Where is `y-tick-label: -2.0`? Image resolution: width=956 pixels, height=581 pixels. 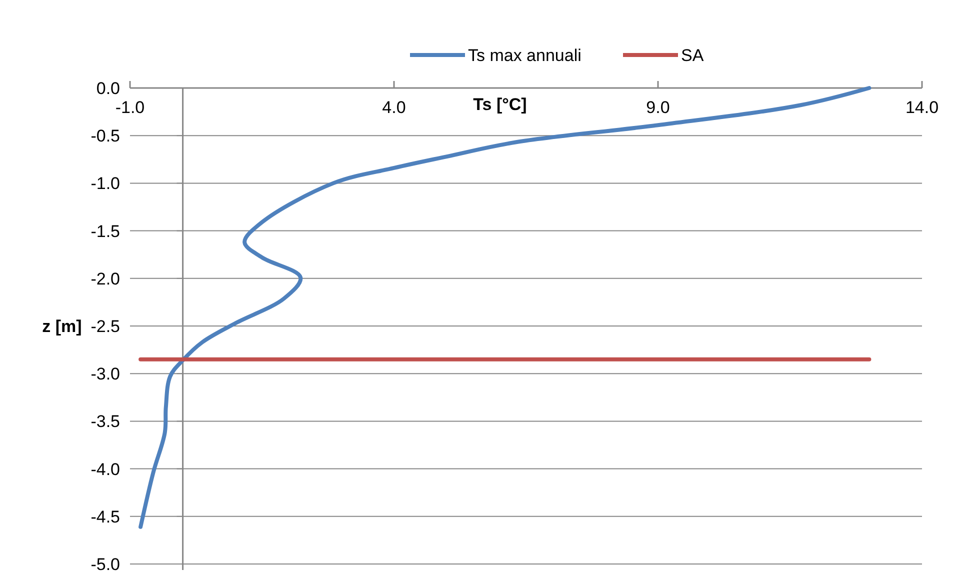 y-tick-label: -2.0 is located at coordinates (105, 278).